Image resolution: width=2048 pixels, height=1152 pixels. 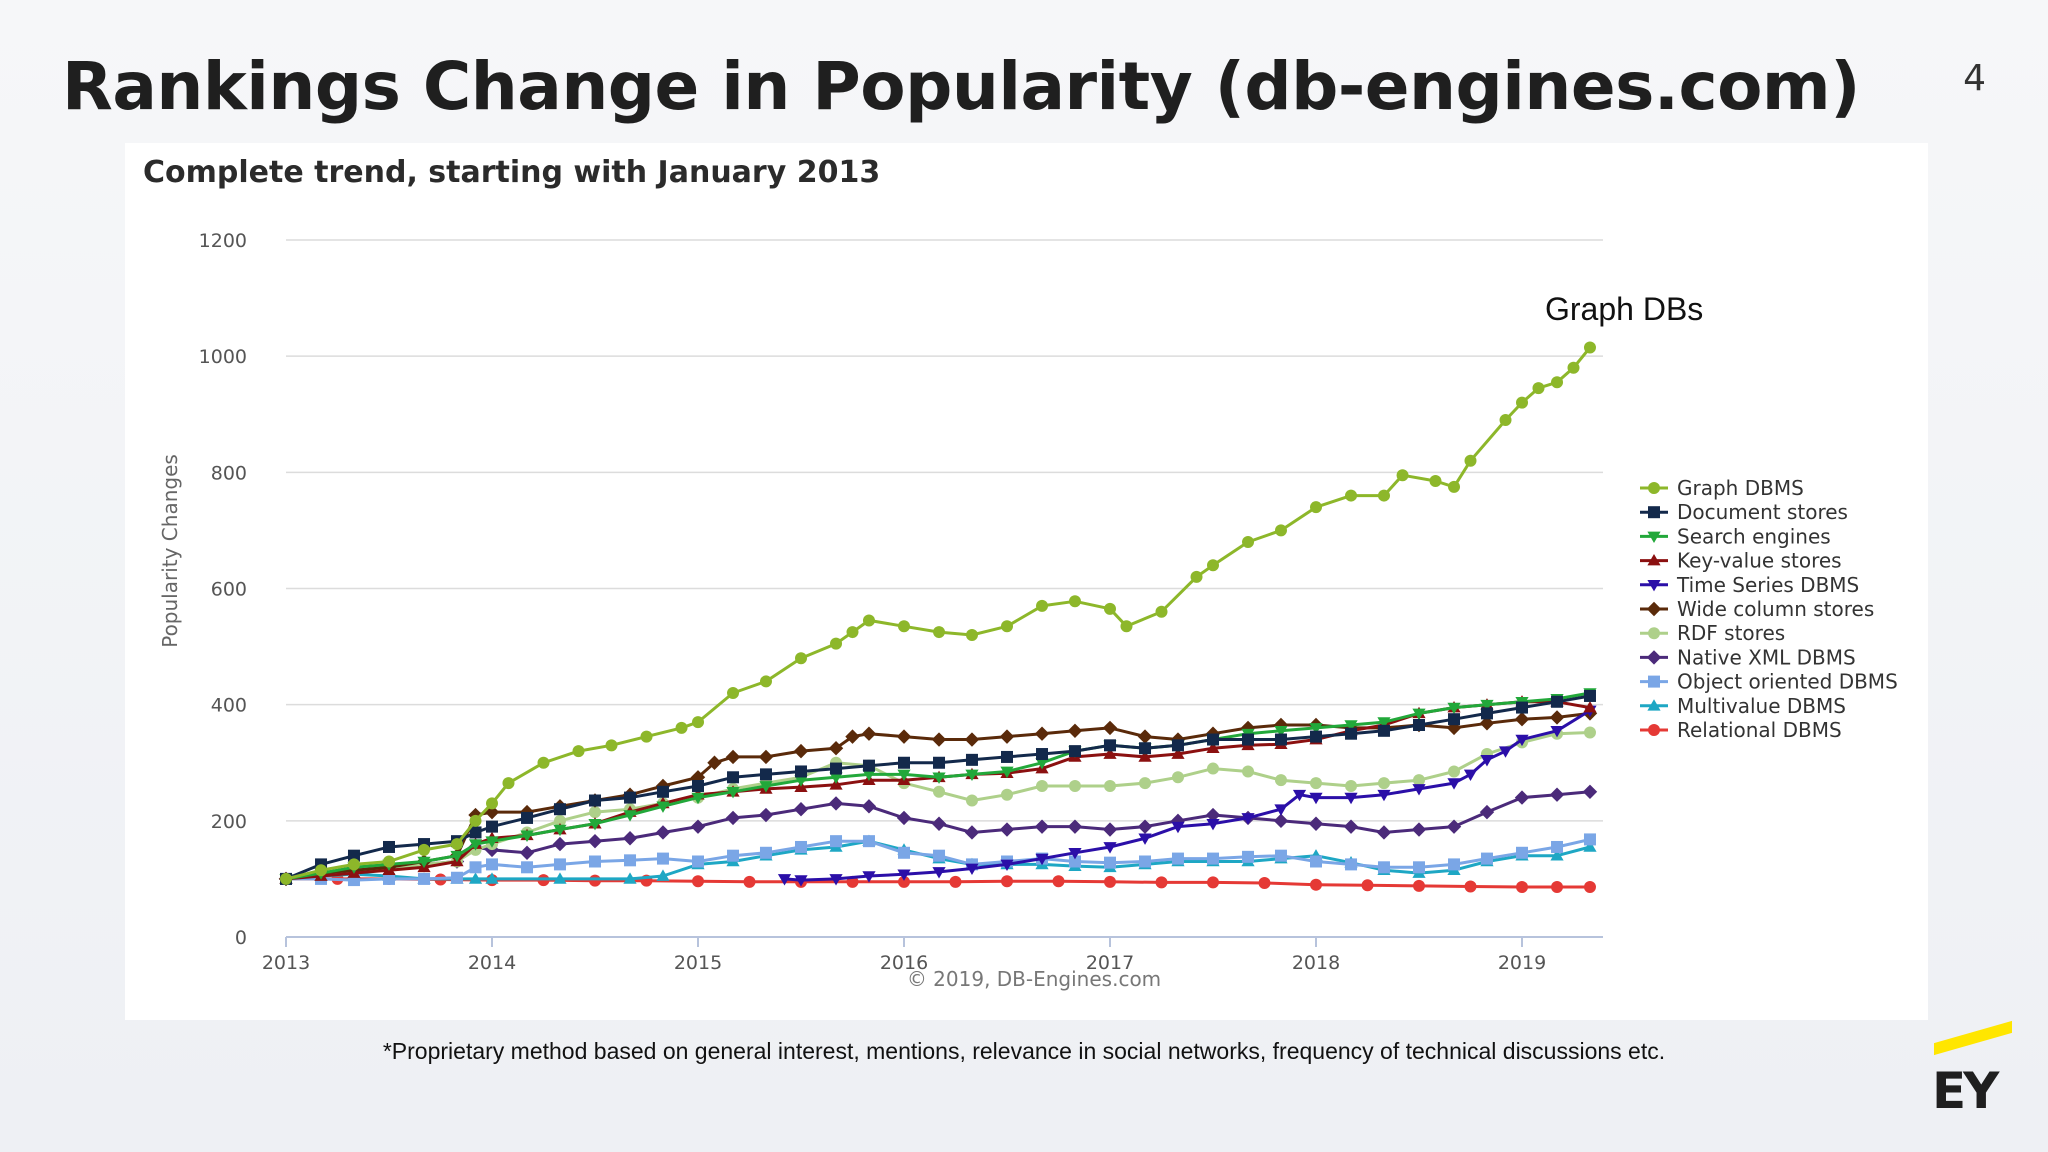 I want to click on y-tick-label: 800, so click(x=229, y=473).